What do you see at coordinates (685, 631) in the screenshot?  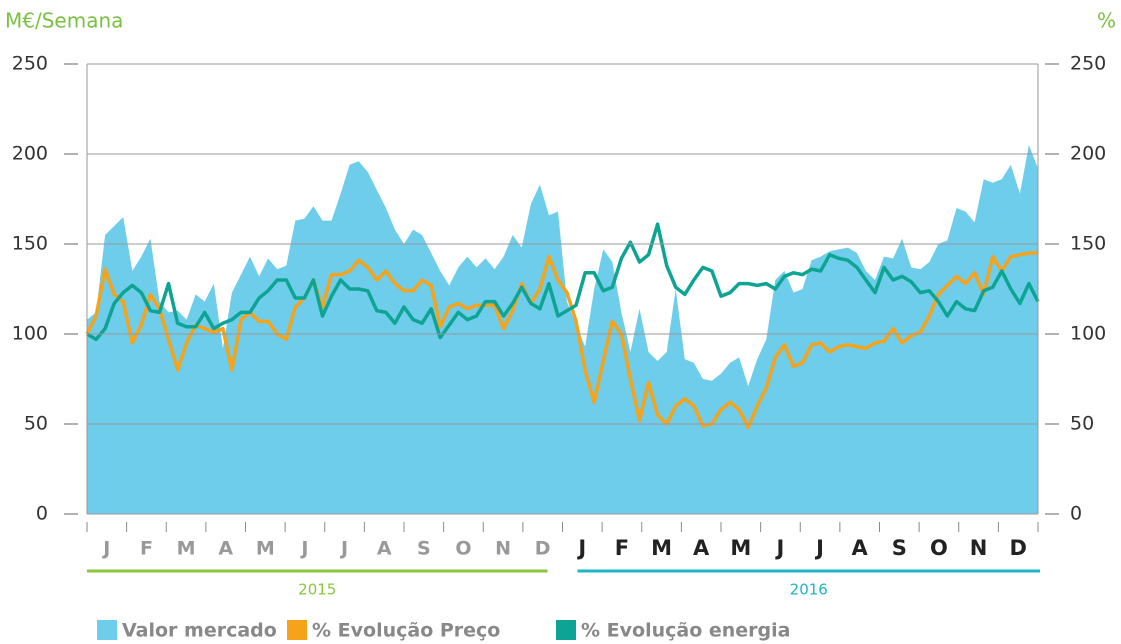 I see `legend-label: % Evolução energia` at bounding box center [685, 631].